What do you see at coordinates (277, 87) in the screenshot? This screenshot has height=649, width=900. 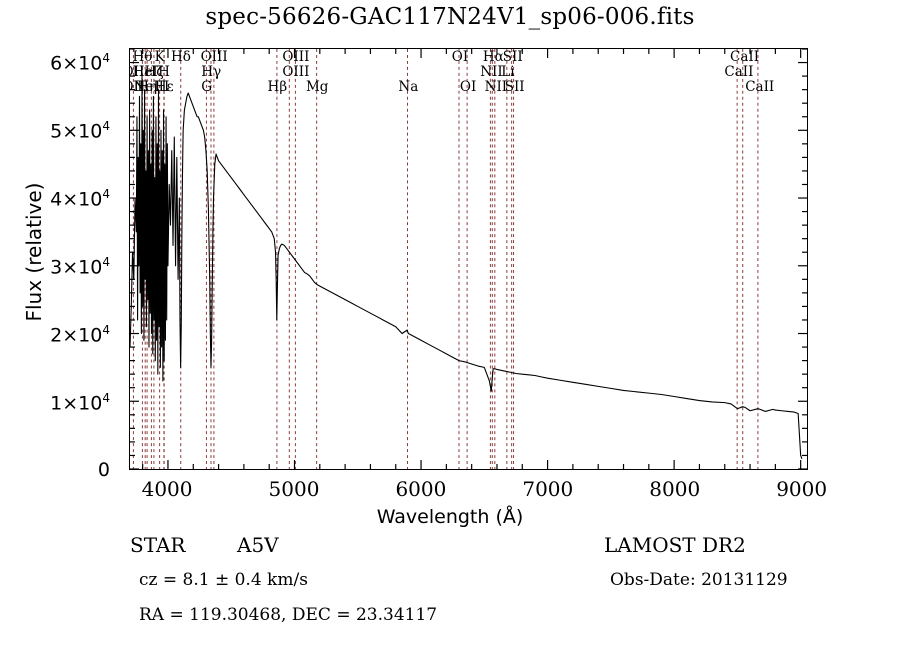 I see `line-label-Hβ: Hβ` at bounding box center [277, 87].